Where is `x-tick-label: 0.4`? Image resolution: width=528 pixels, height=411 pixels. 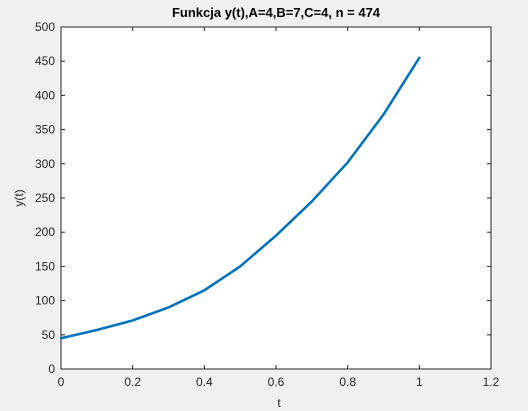
x-tick-label: 0.4 is located at coordinates (204, 382).